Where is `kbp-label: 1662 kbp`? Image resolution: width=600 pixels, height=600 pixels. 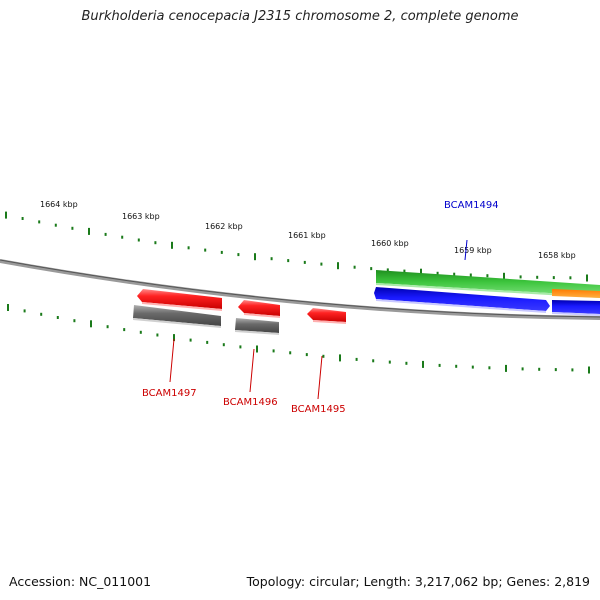 kbp-label: 1662 kbp is located at coordinates (224, 226).